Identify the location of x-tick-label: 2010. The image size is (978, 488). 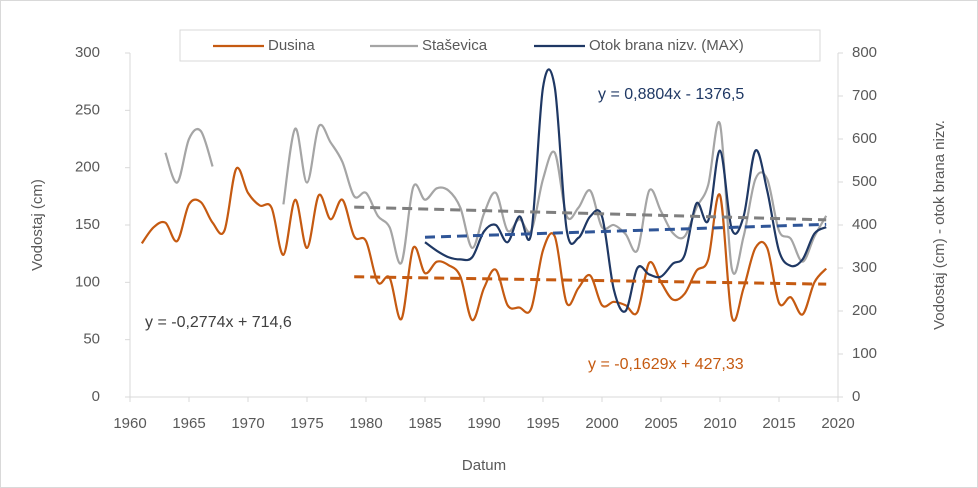
(719, 423).